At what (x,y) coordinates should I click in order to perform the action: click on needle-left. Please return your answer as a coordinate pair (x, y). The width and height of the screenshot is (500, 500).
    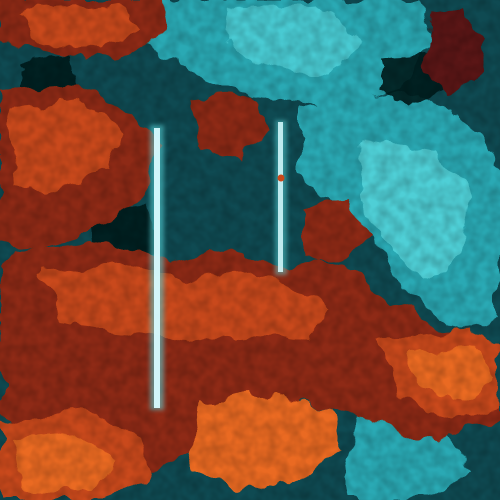
    Looking at the image, I should click on (157, 268).